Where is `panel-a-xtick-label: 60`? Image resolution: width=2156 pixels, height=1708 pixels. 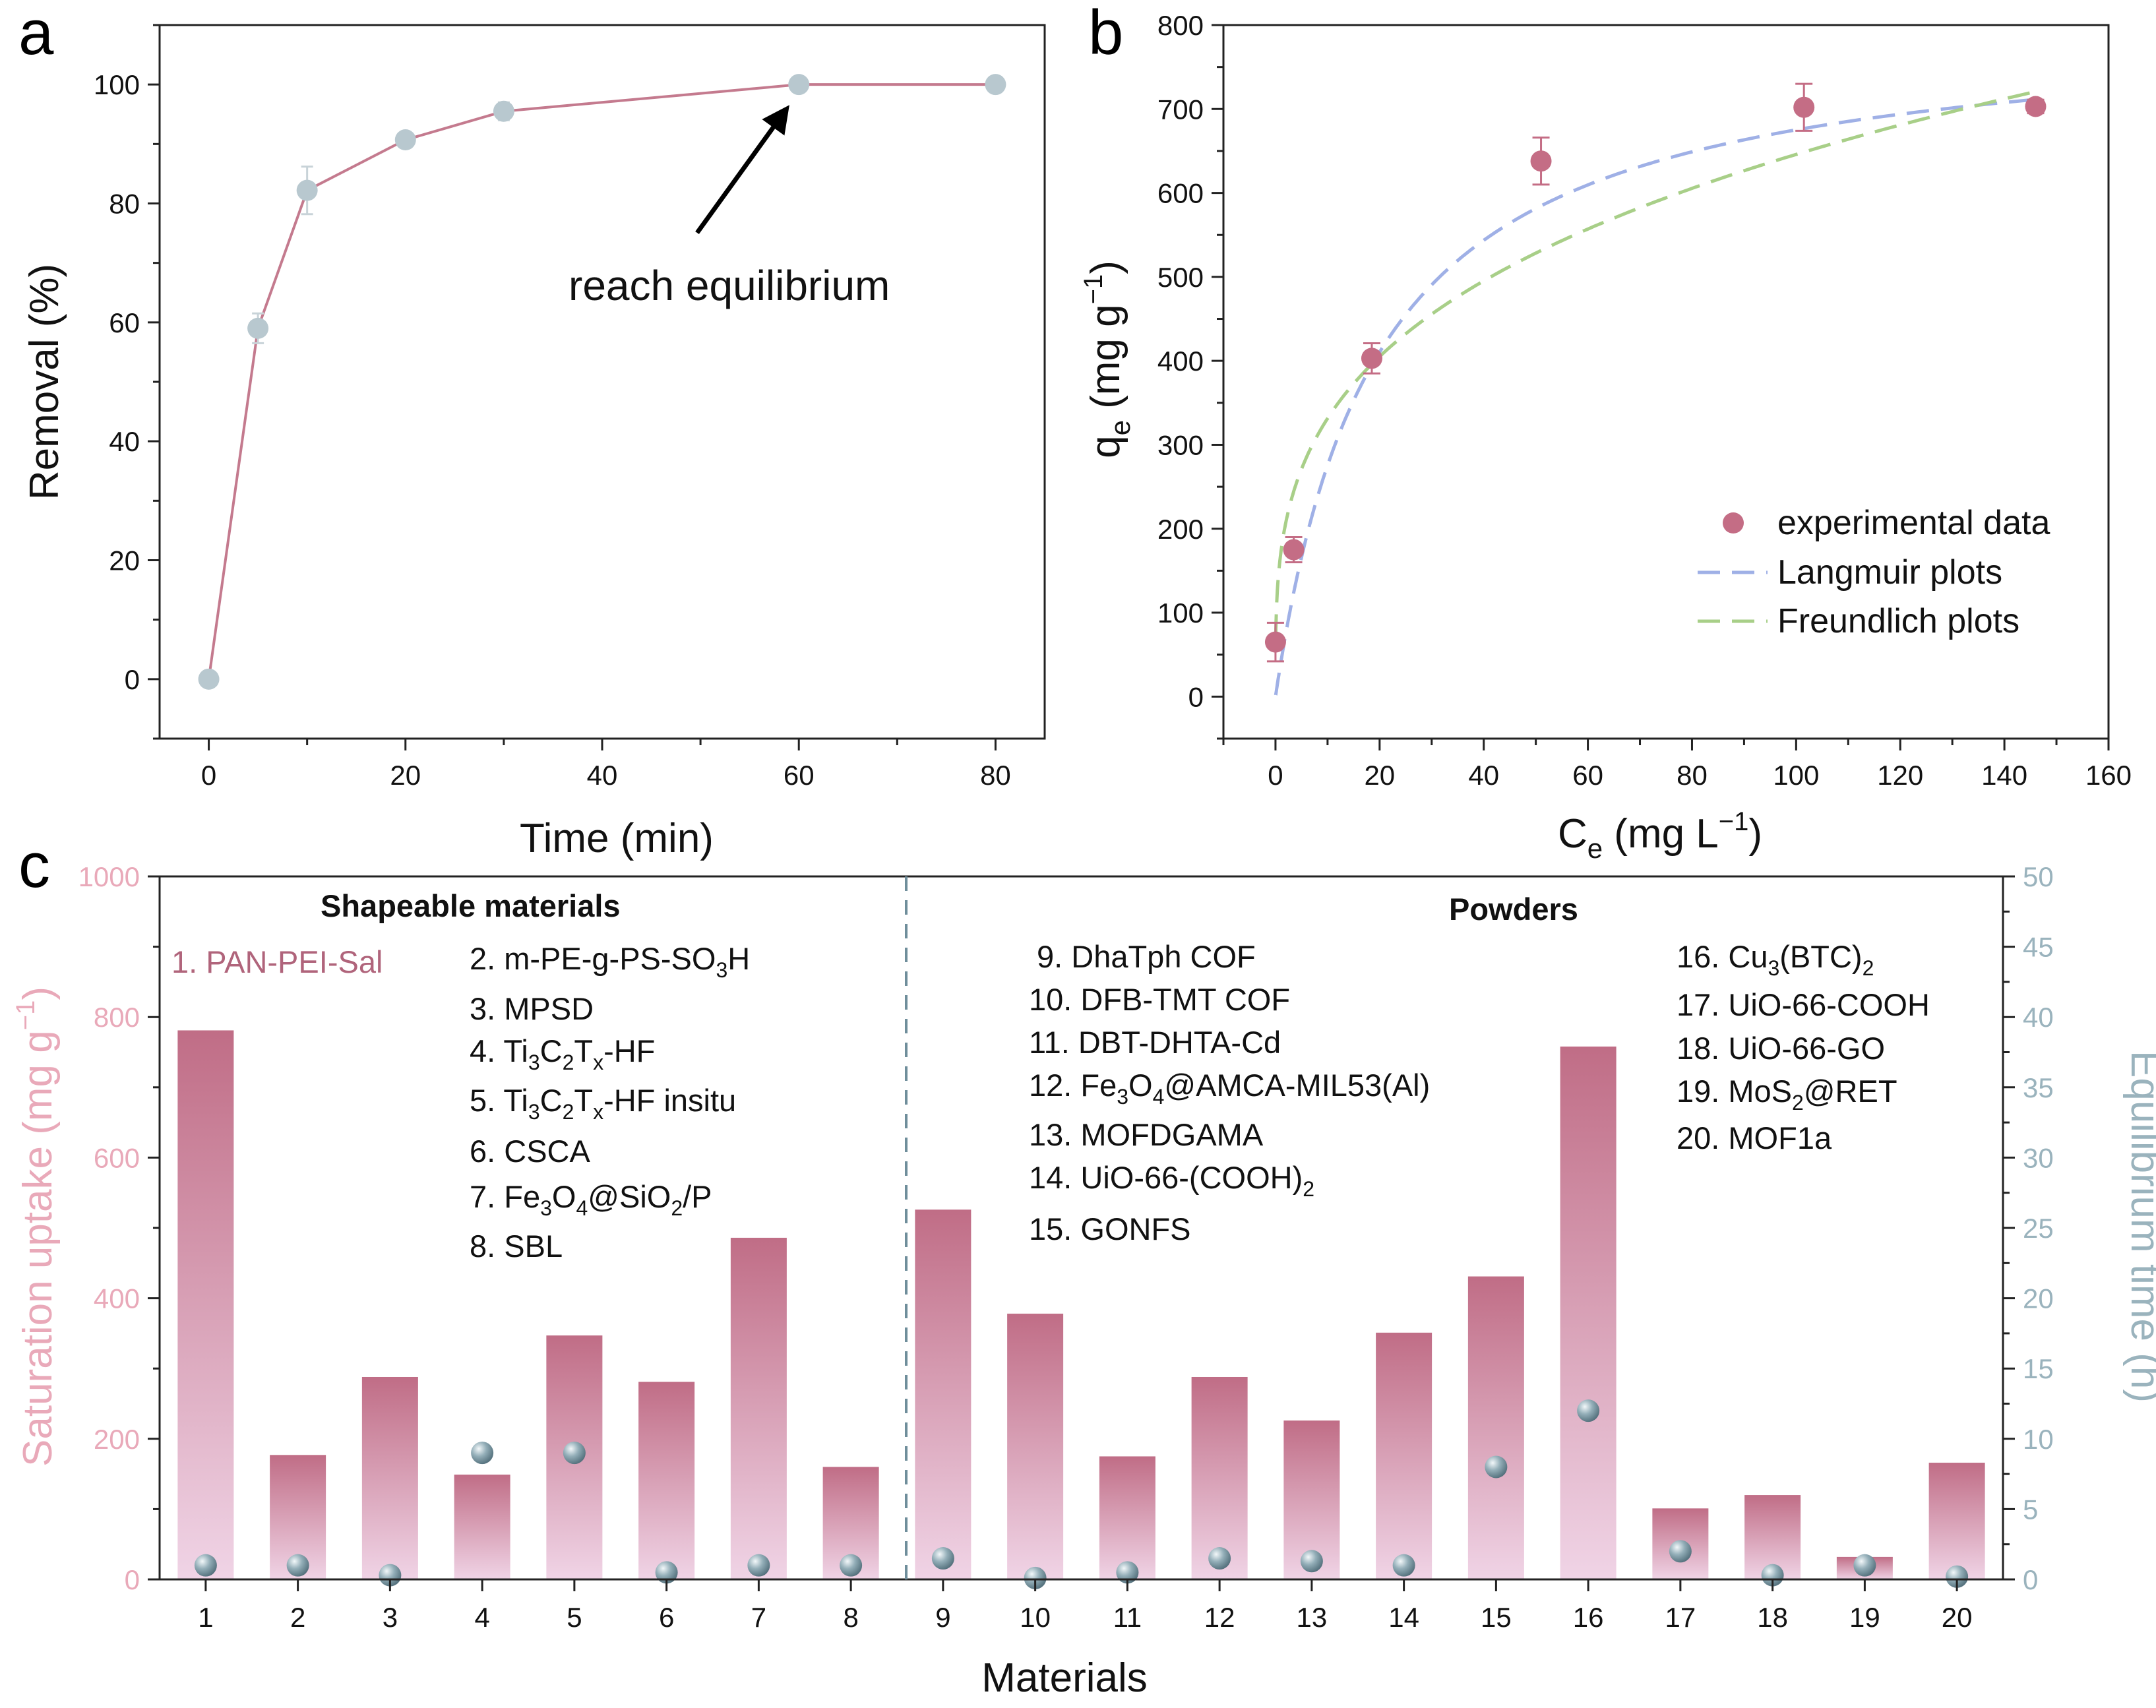
panel-a-xtick-label: 60 is located at coordinates (799, 775).